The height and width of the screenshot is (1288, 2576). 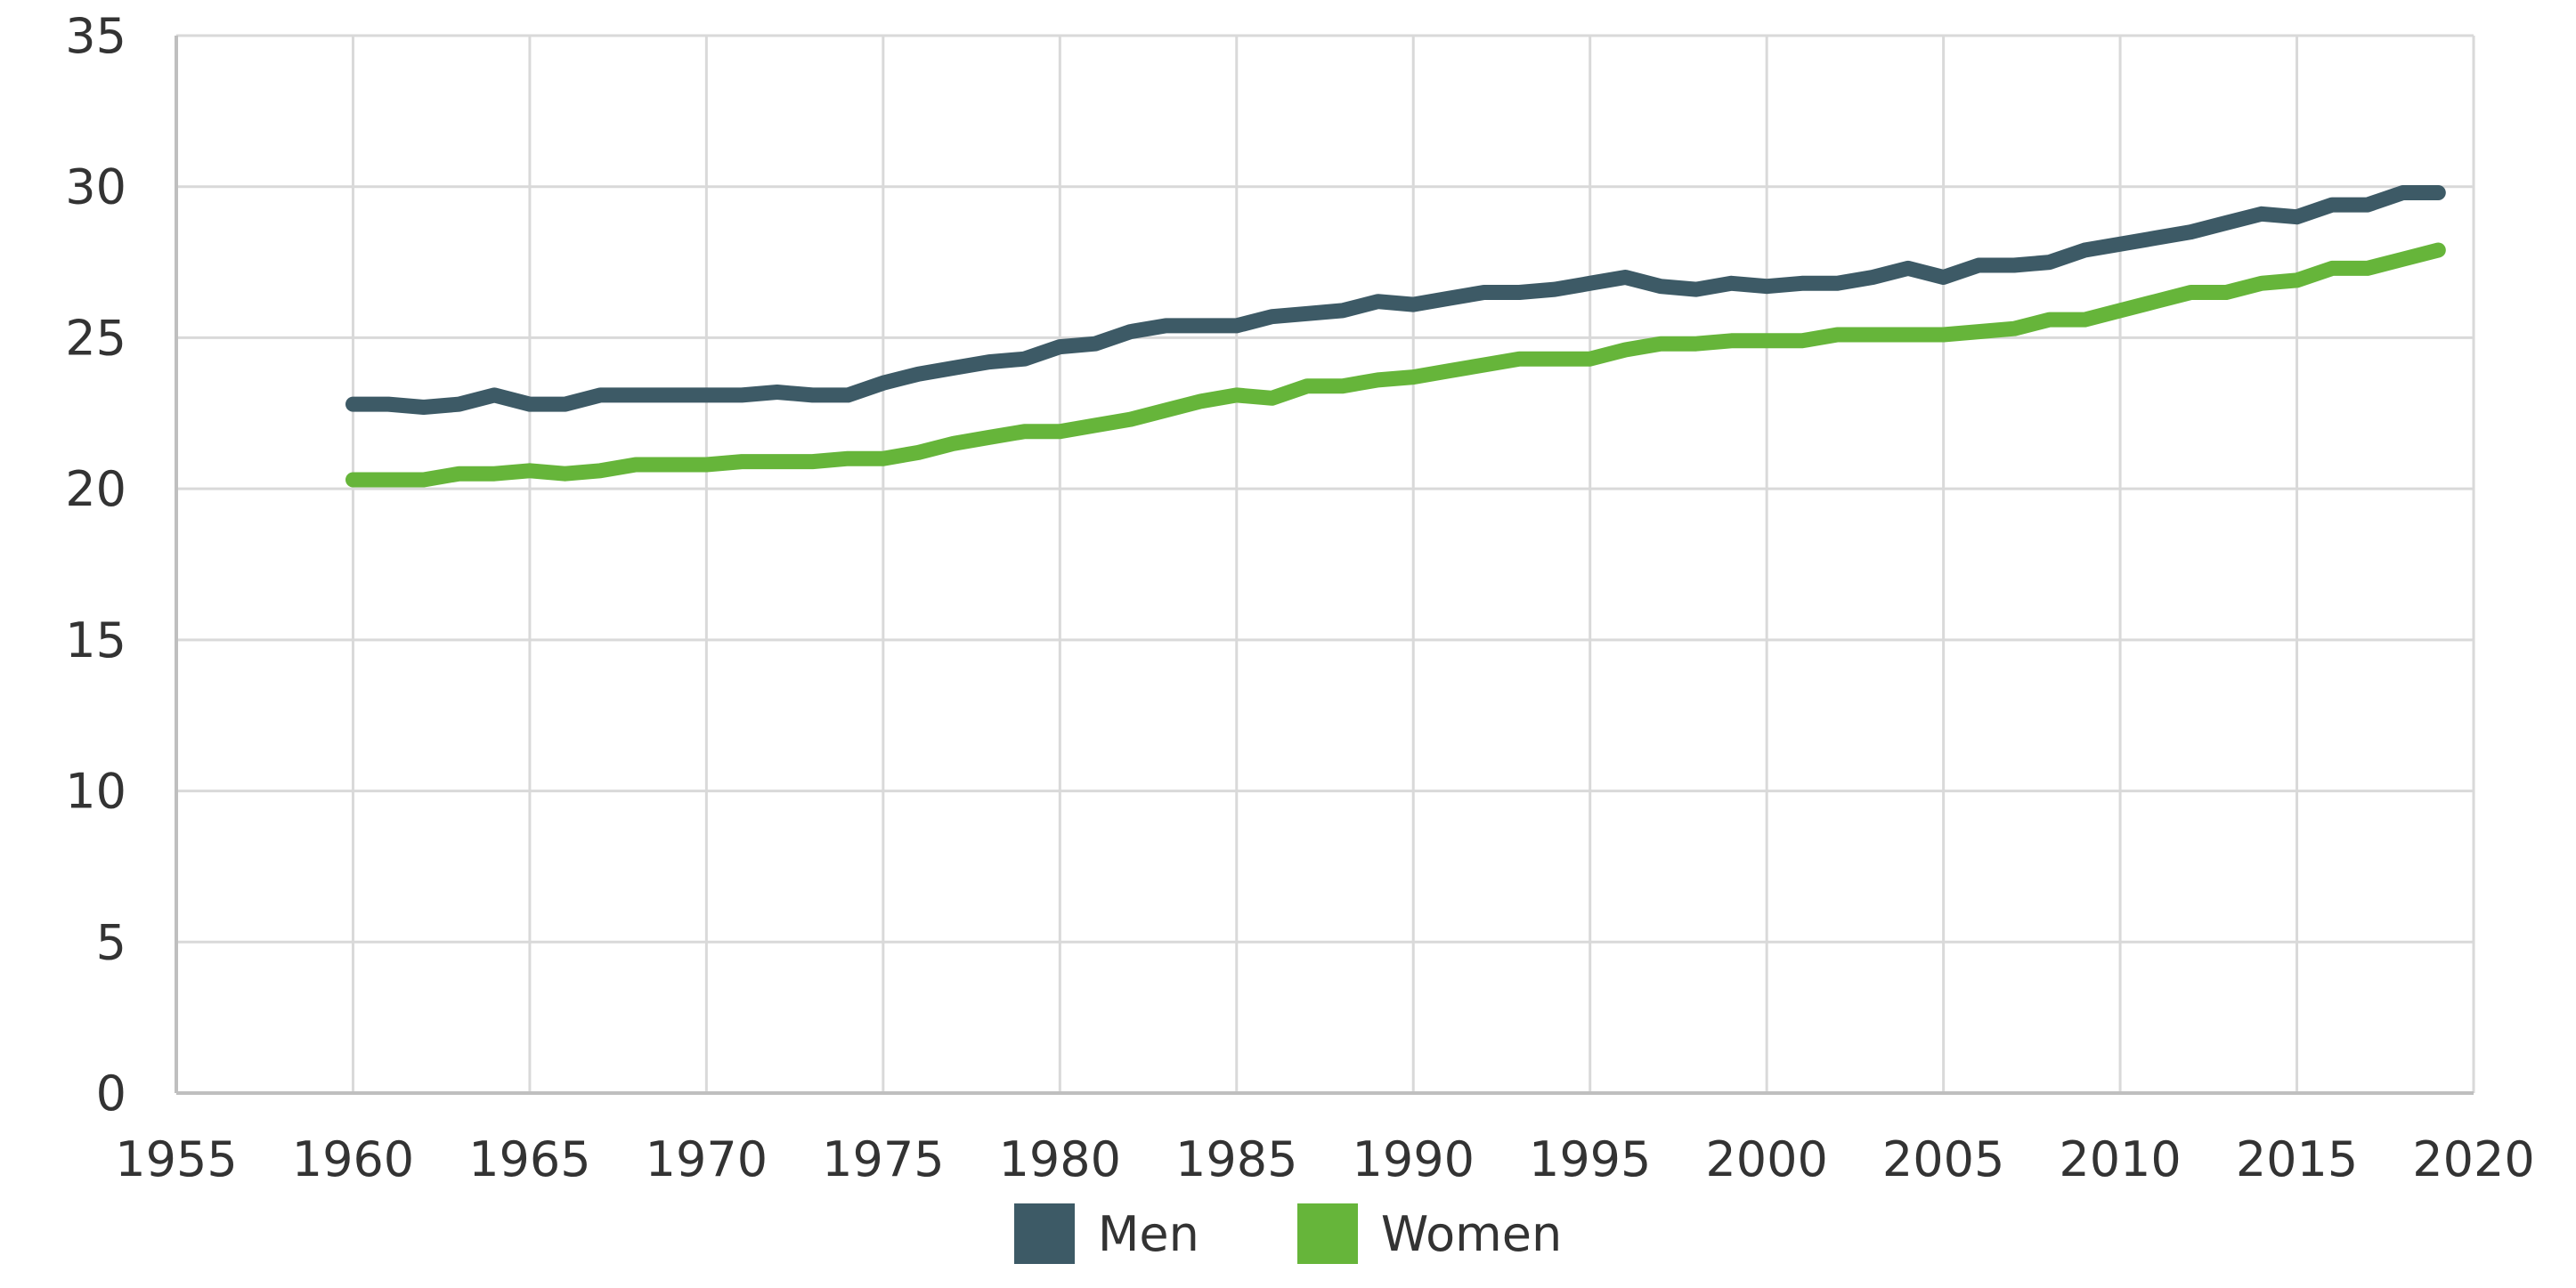 What do you see at coordinates (1590, 1159) in the screenshot?
I see `x-tick-label-1995: 1995` at bounding box center [1590, 1159].